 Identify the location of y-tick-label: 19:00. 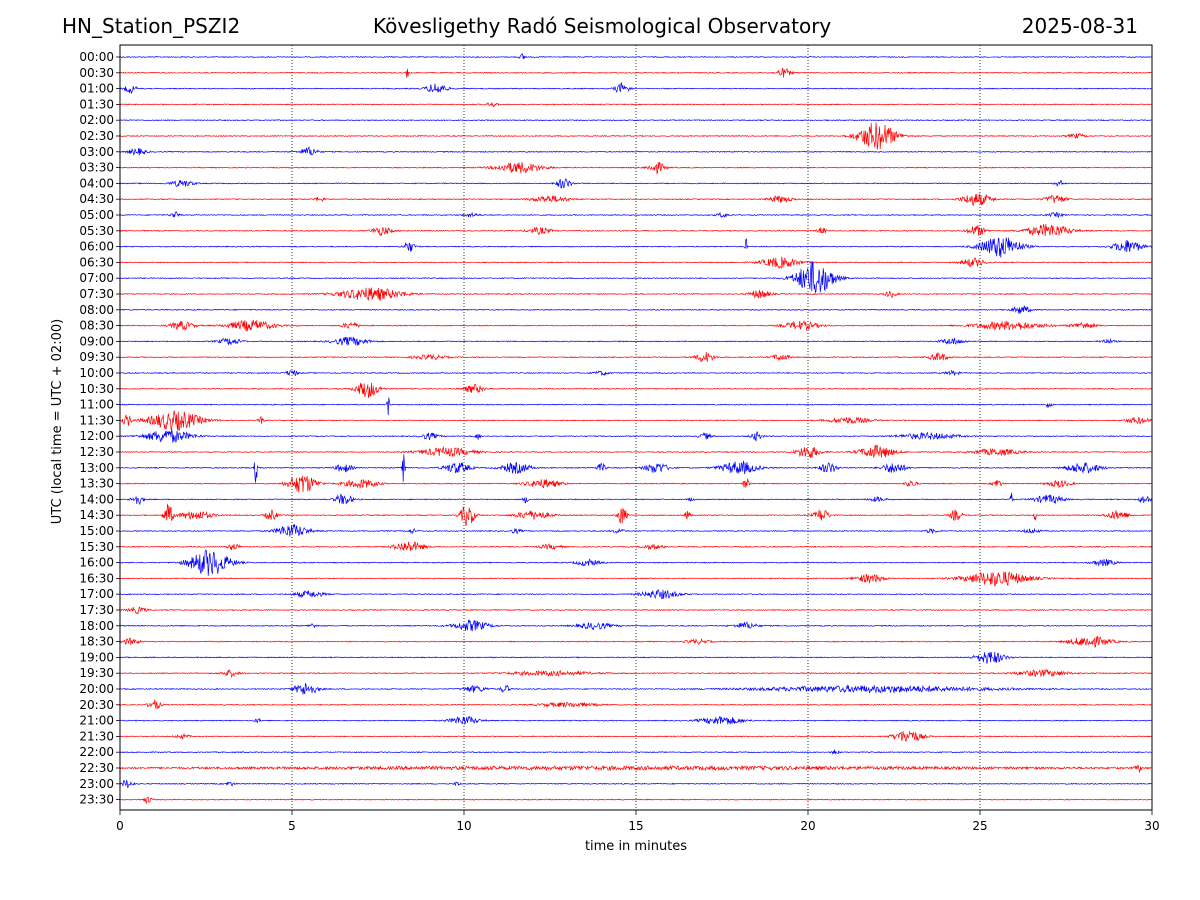
(96, 657).